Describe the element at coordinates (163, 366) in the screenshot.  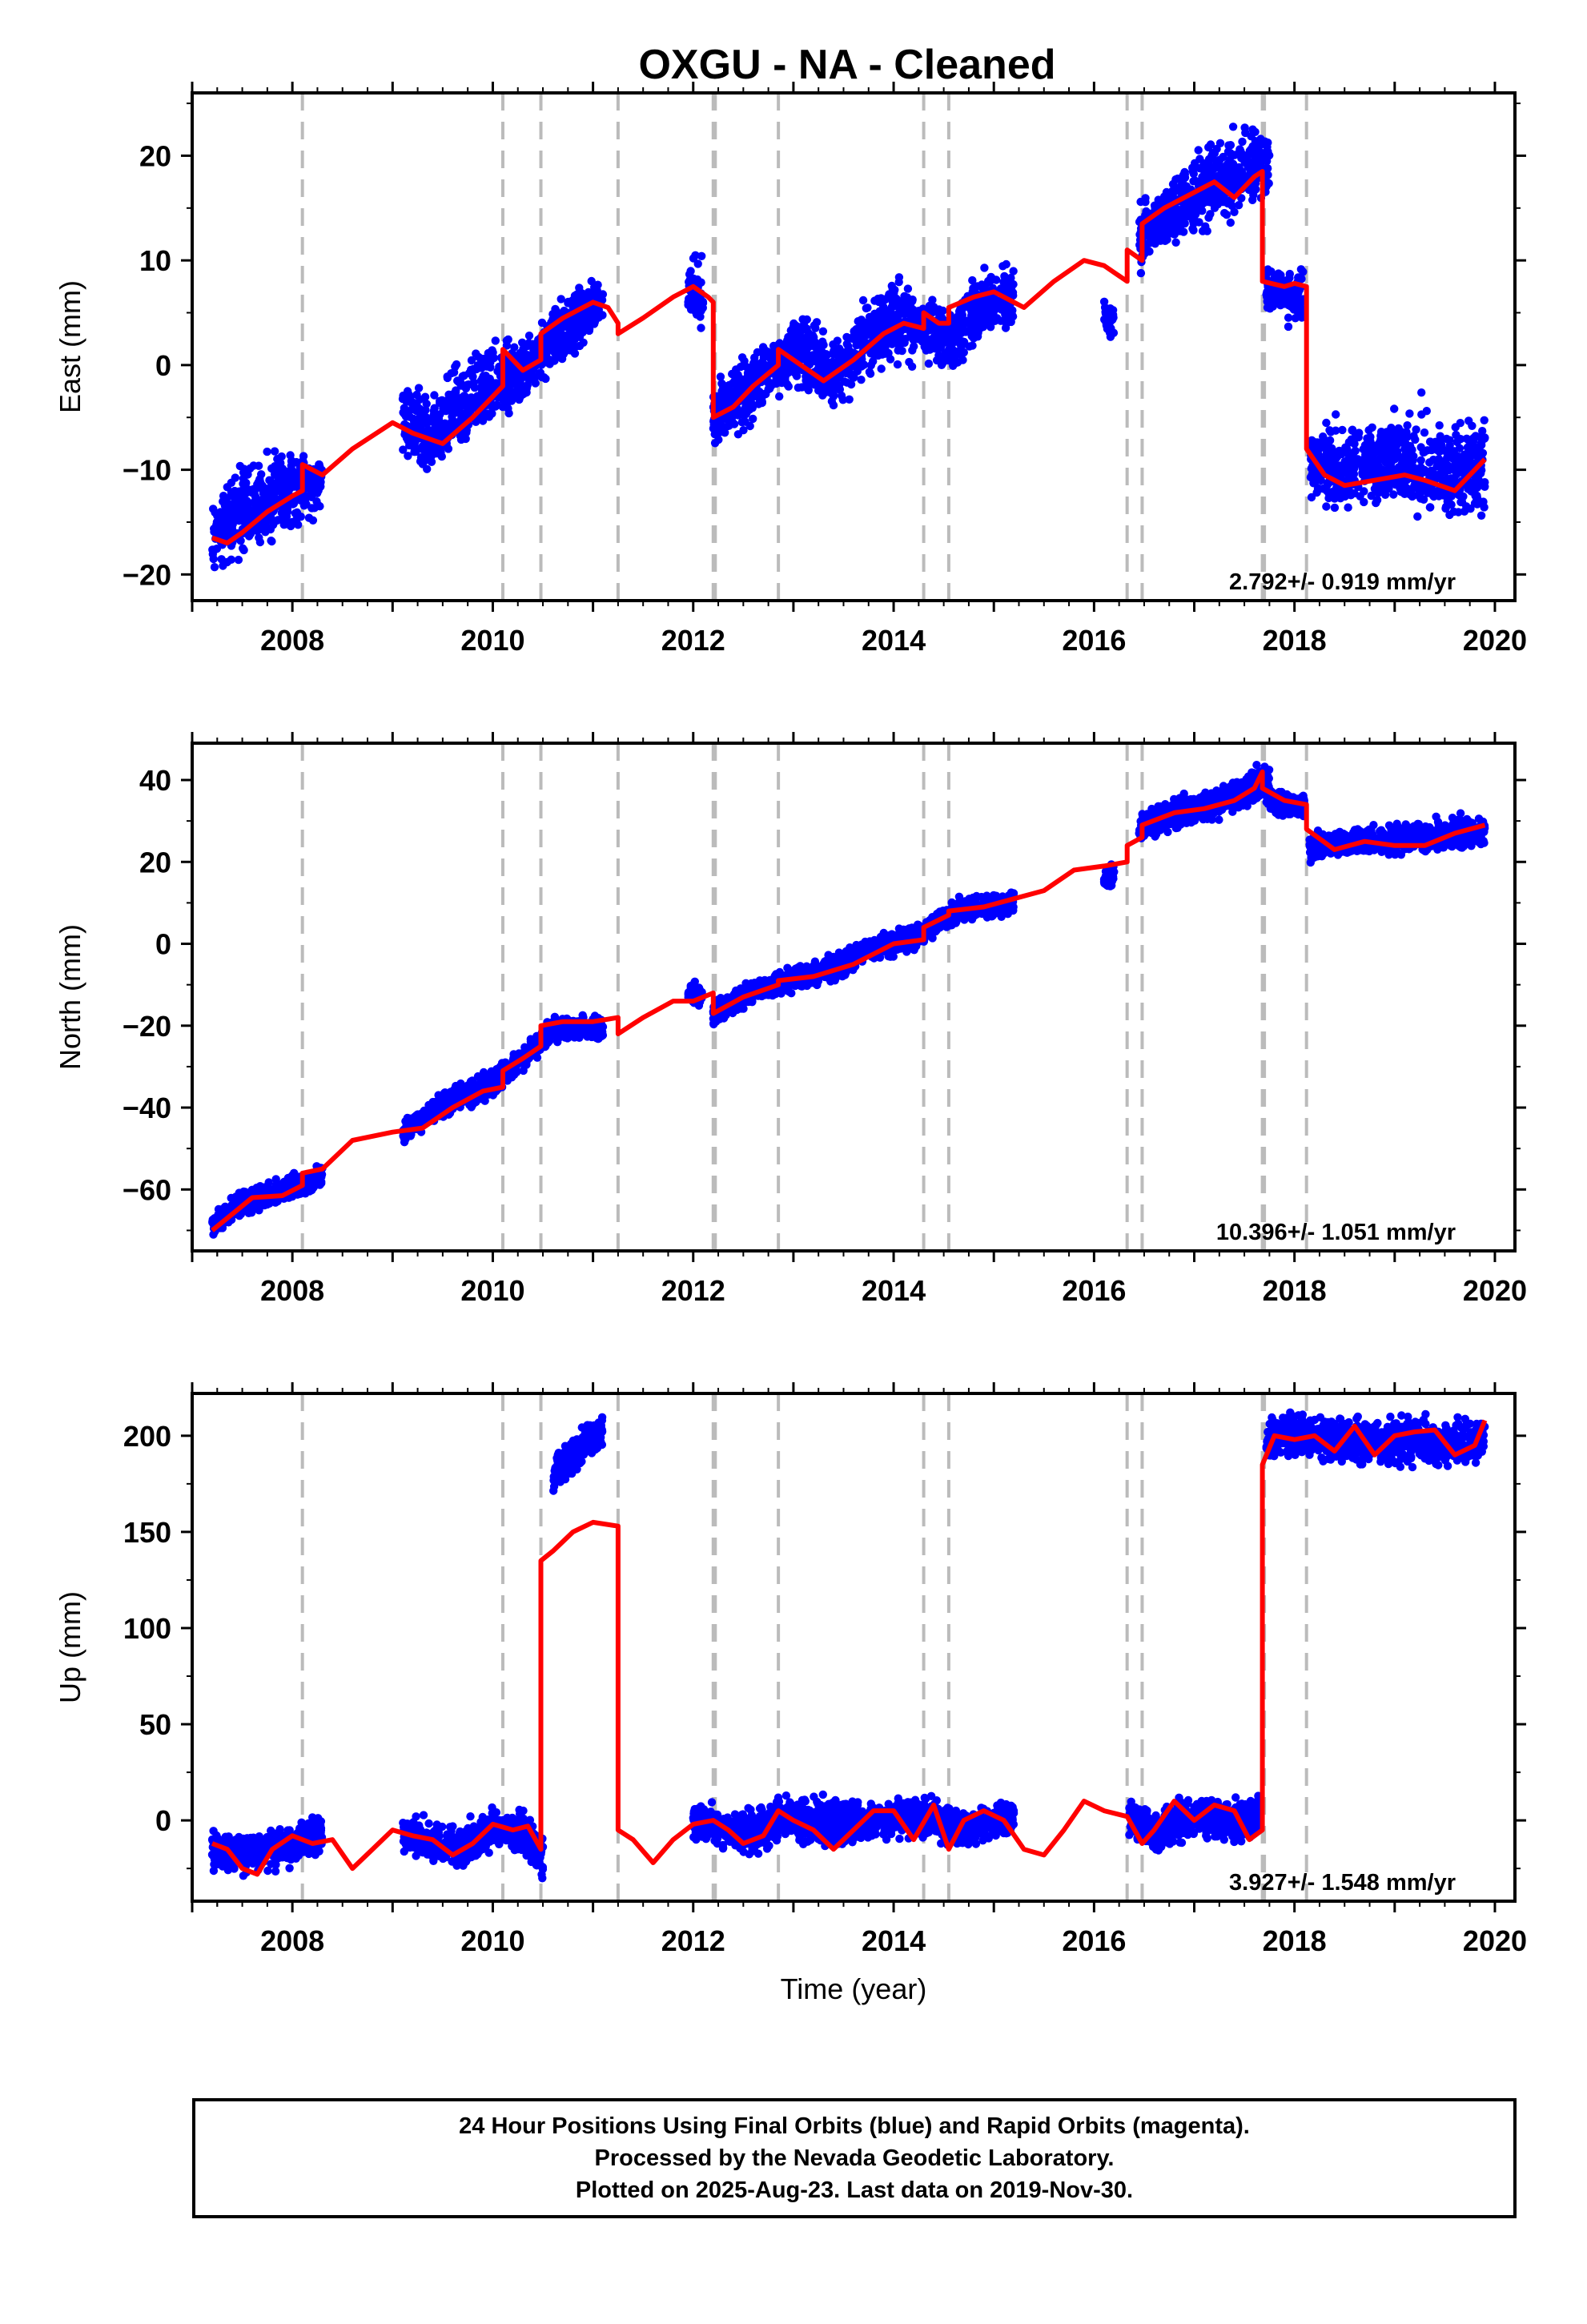
I see `y-tick-label: 0` at that location.